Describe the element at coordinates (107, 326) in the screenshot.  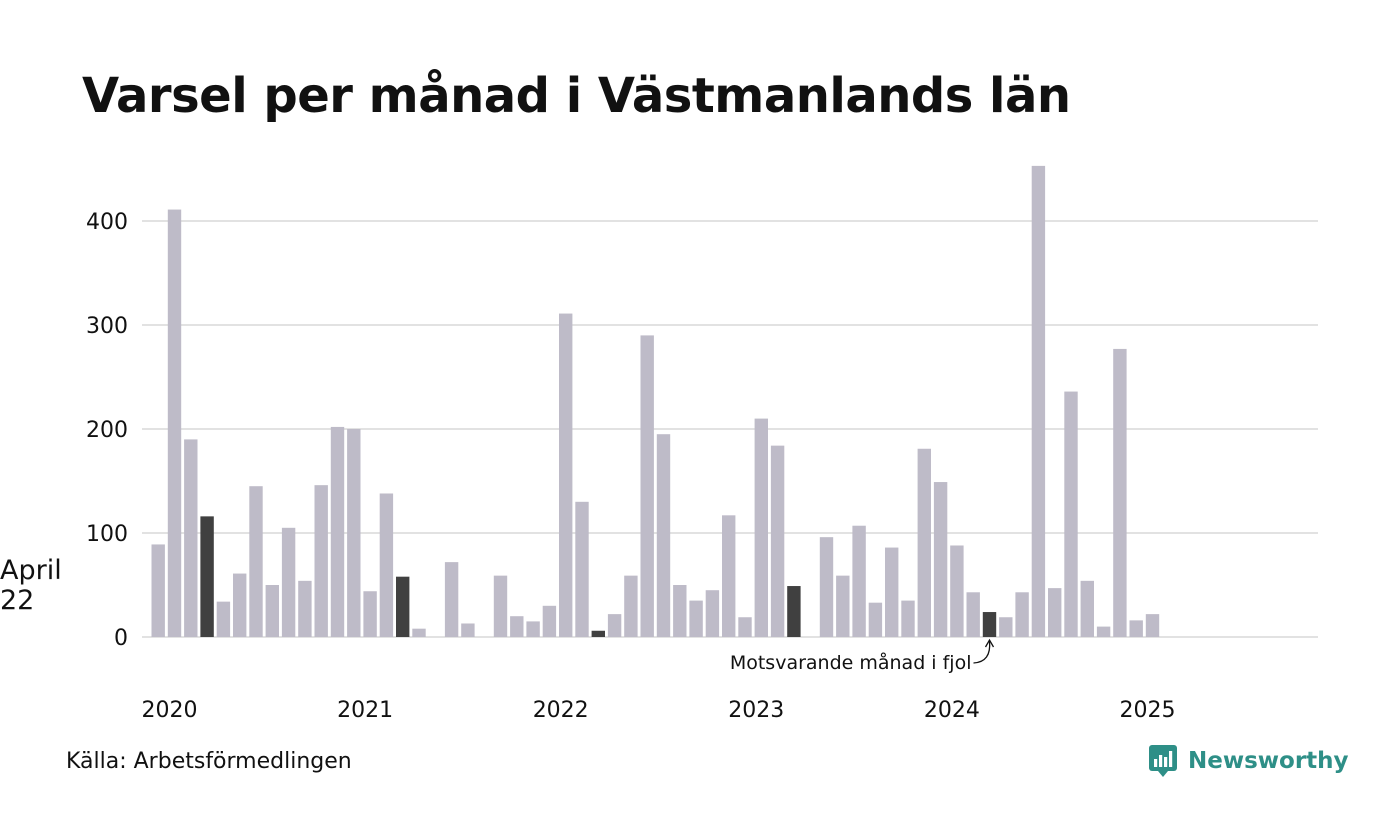
I see `y-tick-label: 300` at that location.